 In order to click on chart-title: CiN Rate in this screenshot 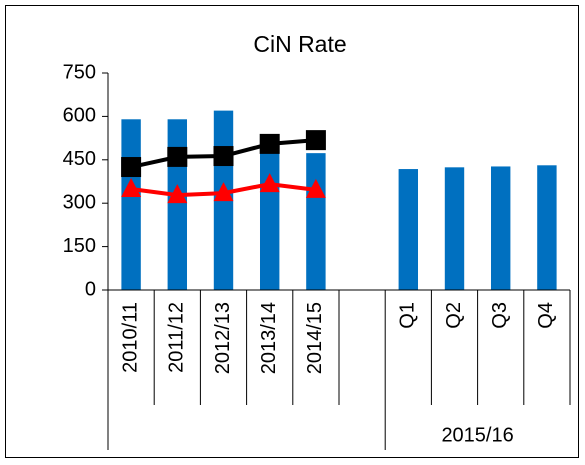, I will do `click(299, 44)`.